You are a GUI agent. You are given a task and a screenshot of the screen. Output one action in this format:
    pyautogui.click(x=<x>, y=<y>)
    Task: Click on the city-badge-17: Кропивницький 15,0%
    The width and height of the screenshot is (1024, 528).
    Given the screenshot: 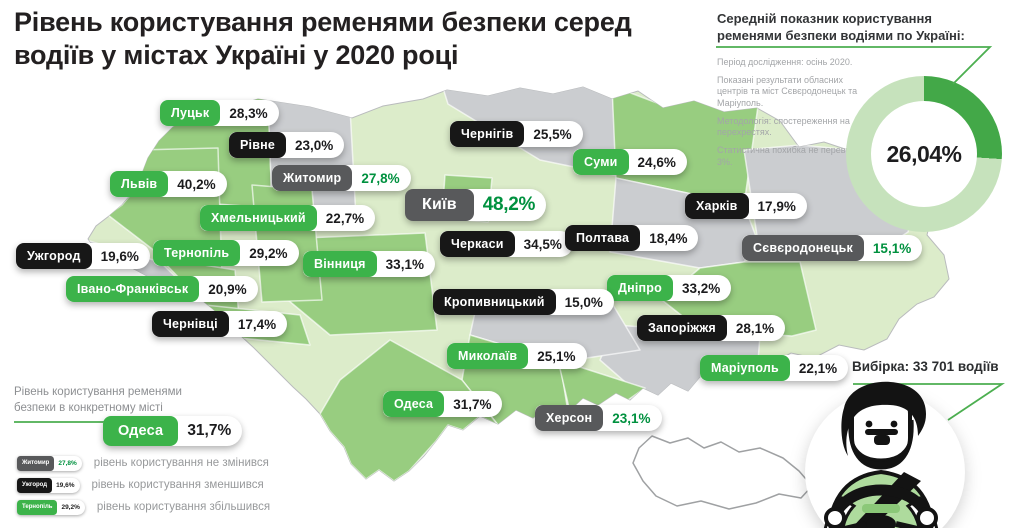 What is the action you would take?
    pyautogui.click(x=523, y=302)
    